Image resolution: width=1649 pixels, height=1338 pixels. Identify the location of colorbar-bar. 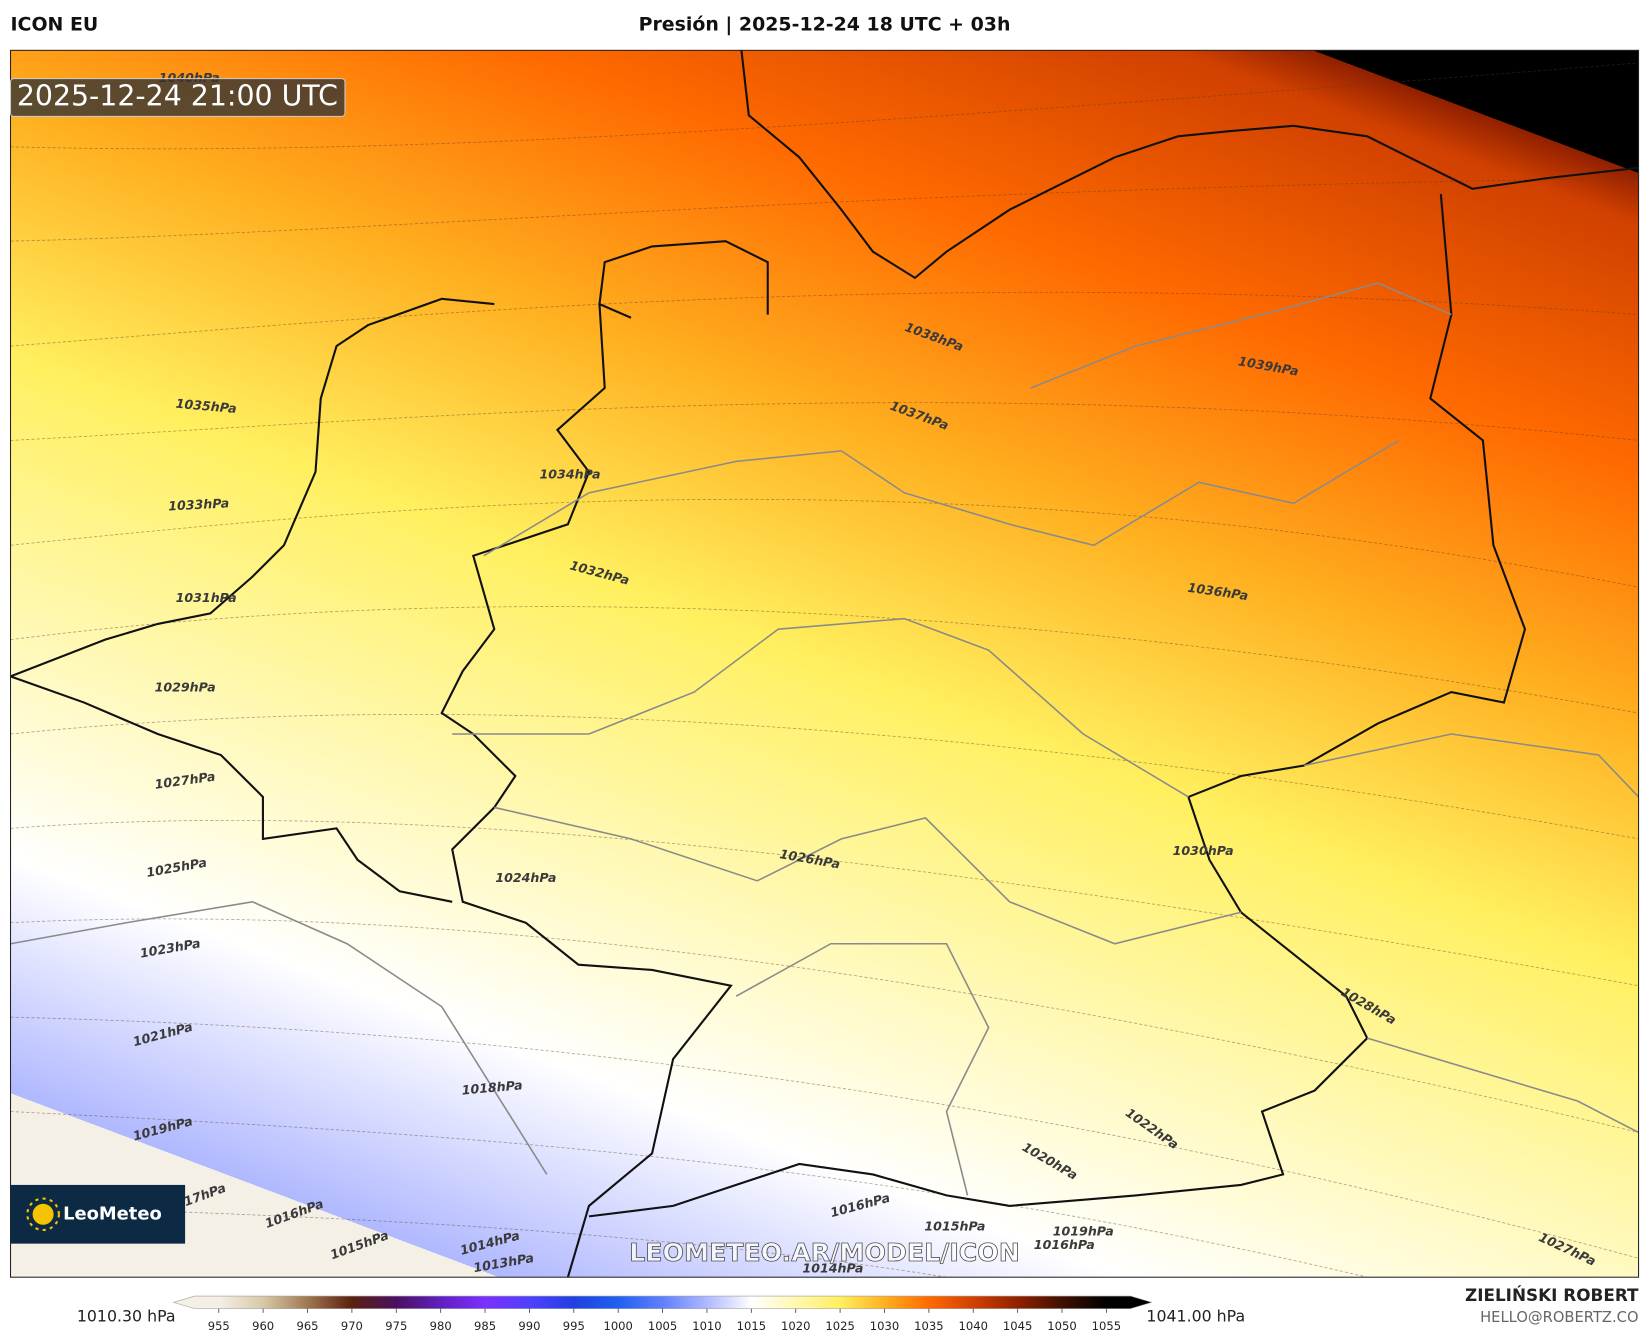
(662, 1302).